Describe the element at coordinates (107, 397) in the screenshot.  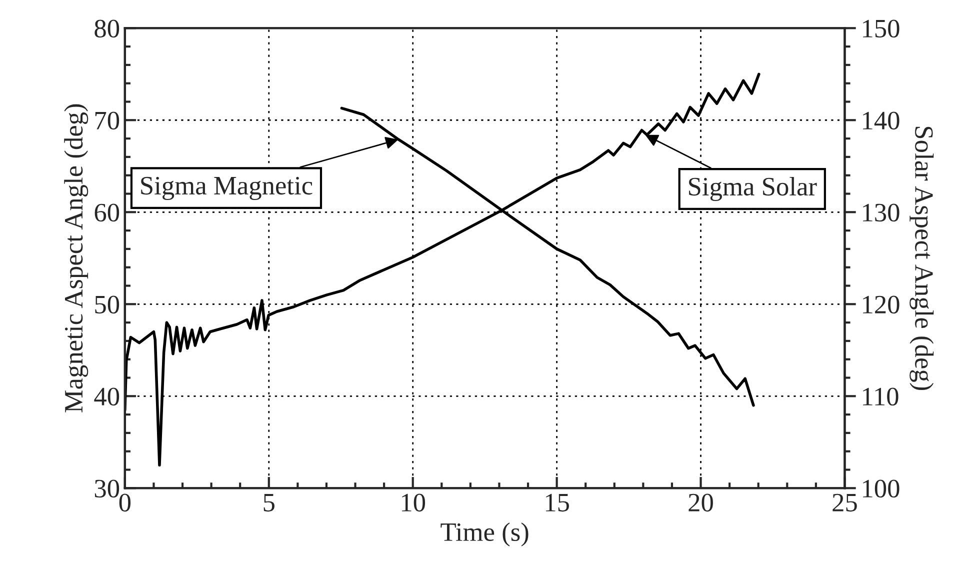
I see `y-tick-label: 40` at that location.